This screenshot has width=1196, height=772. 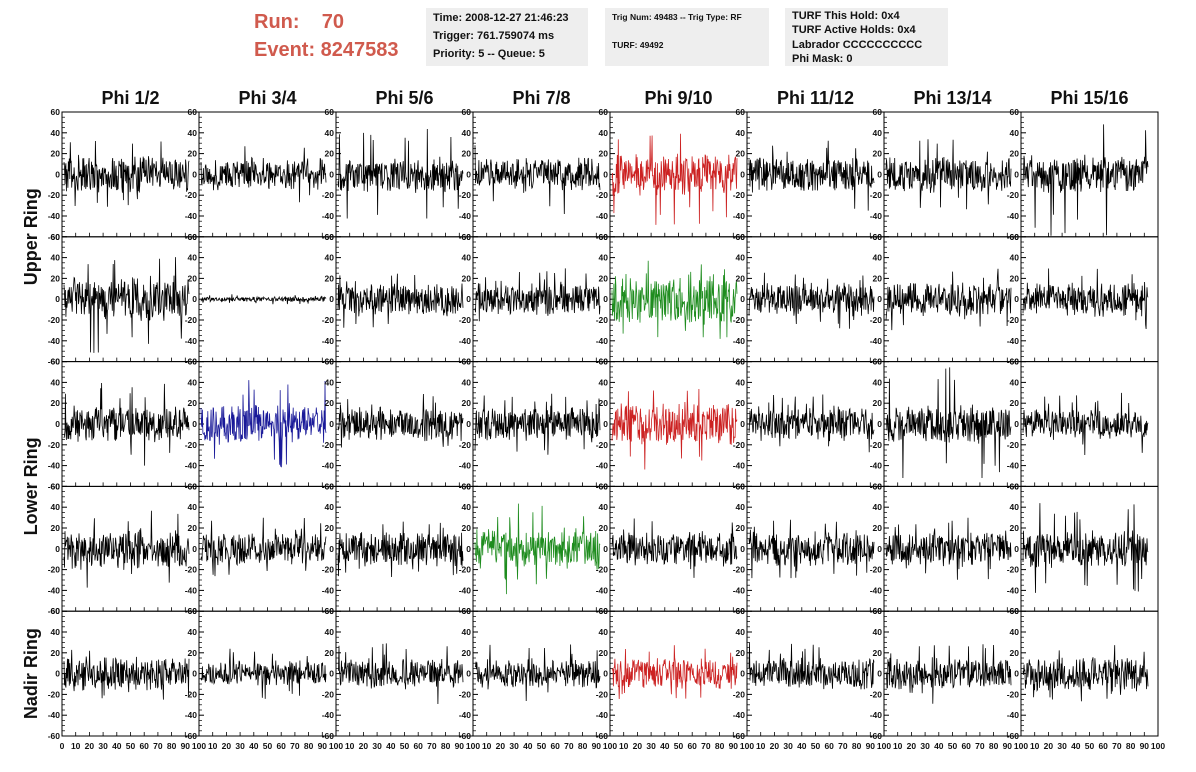 What do you see at coordinates (501, 746) in the screenshot?
I see `x-tick-label: 20` at bounding box center [501, 746].